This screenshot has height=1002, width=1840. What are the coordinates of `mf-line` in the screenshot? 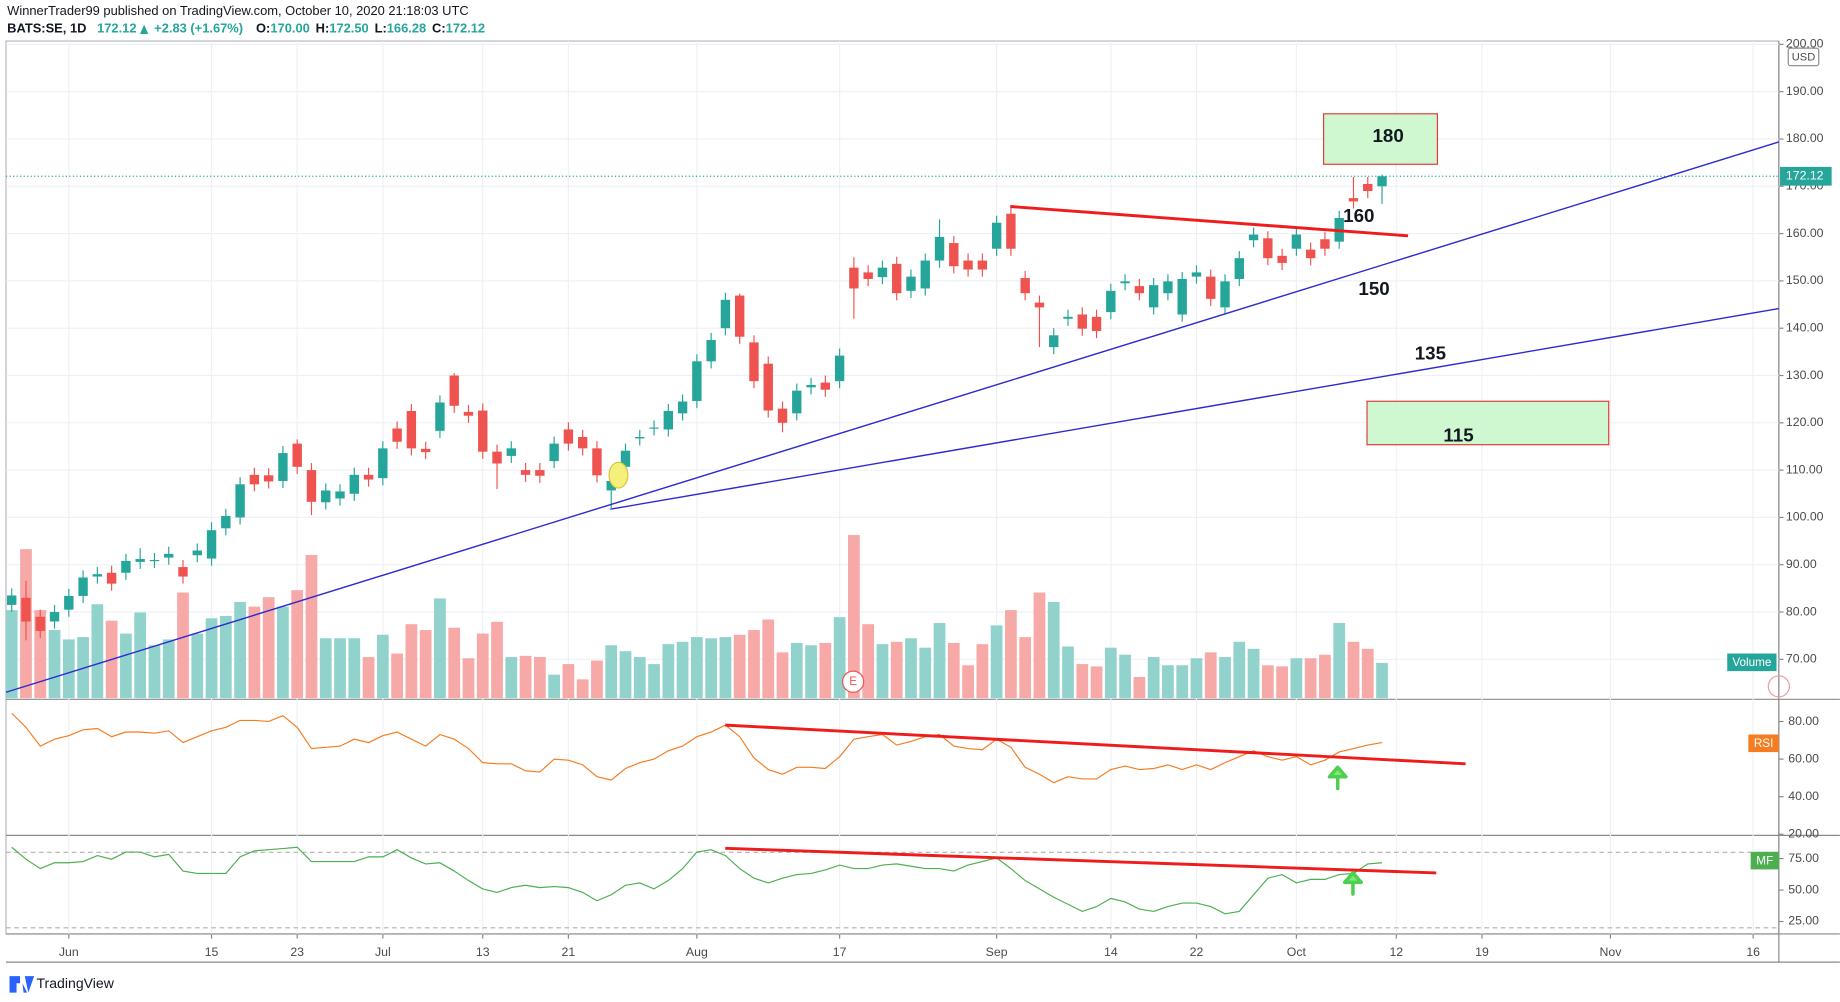 It's located at (697, 880).